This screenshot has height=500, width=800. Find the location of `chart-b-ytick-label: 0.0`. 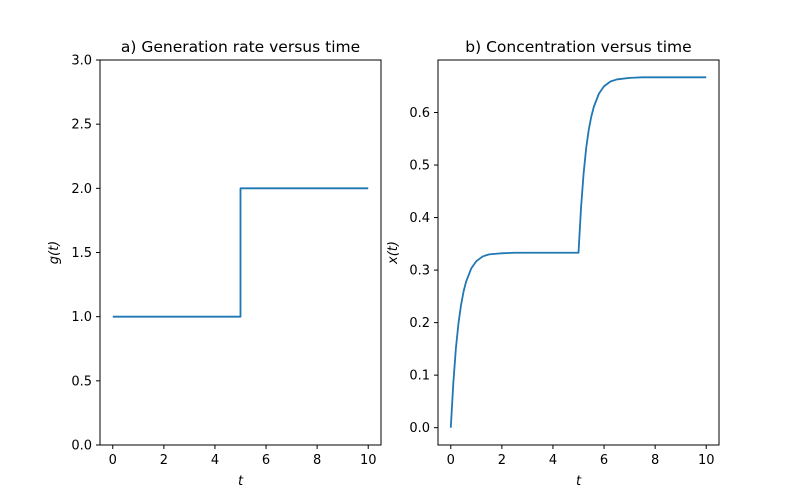

chart-b-ytick-label: 0.0 is located at coordinates (419, 428).